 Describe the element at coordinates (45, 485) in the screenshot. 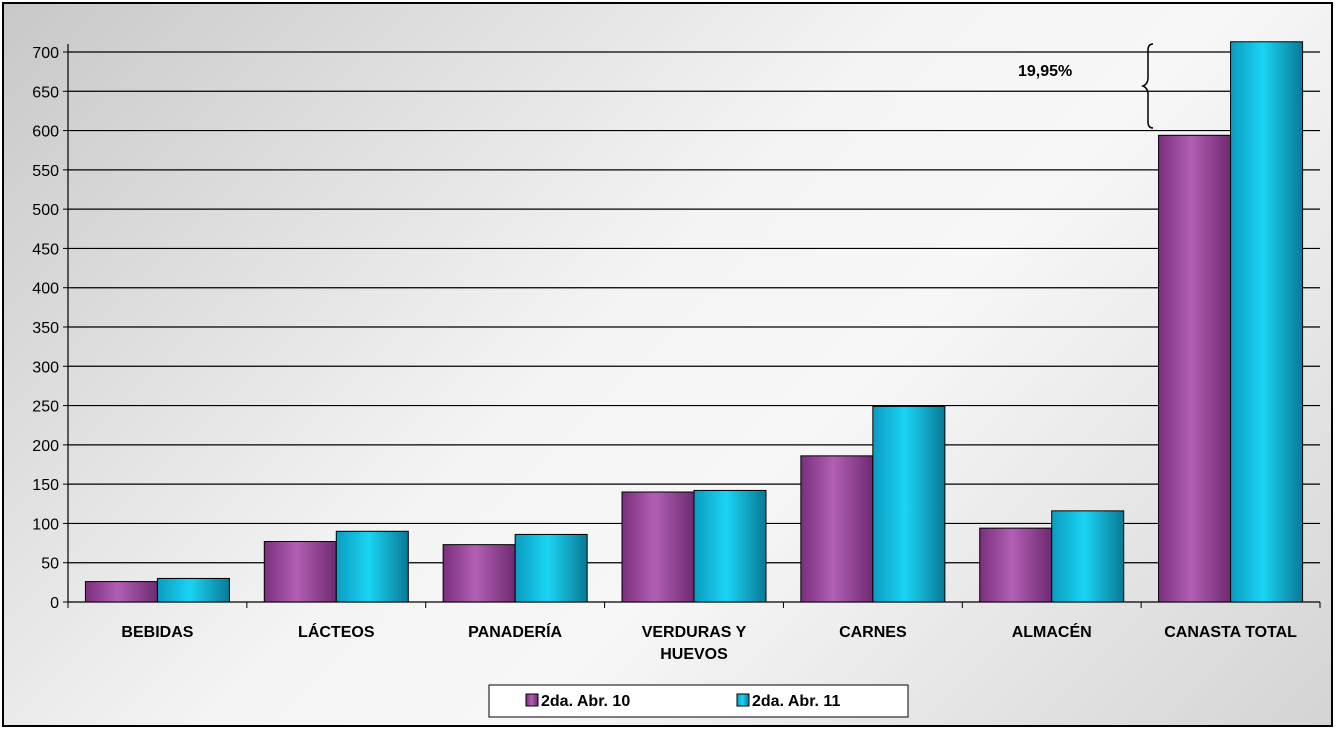

I see `y-tick-label: 150` at that location.